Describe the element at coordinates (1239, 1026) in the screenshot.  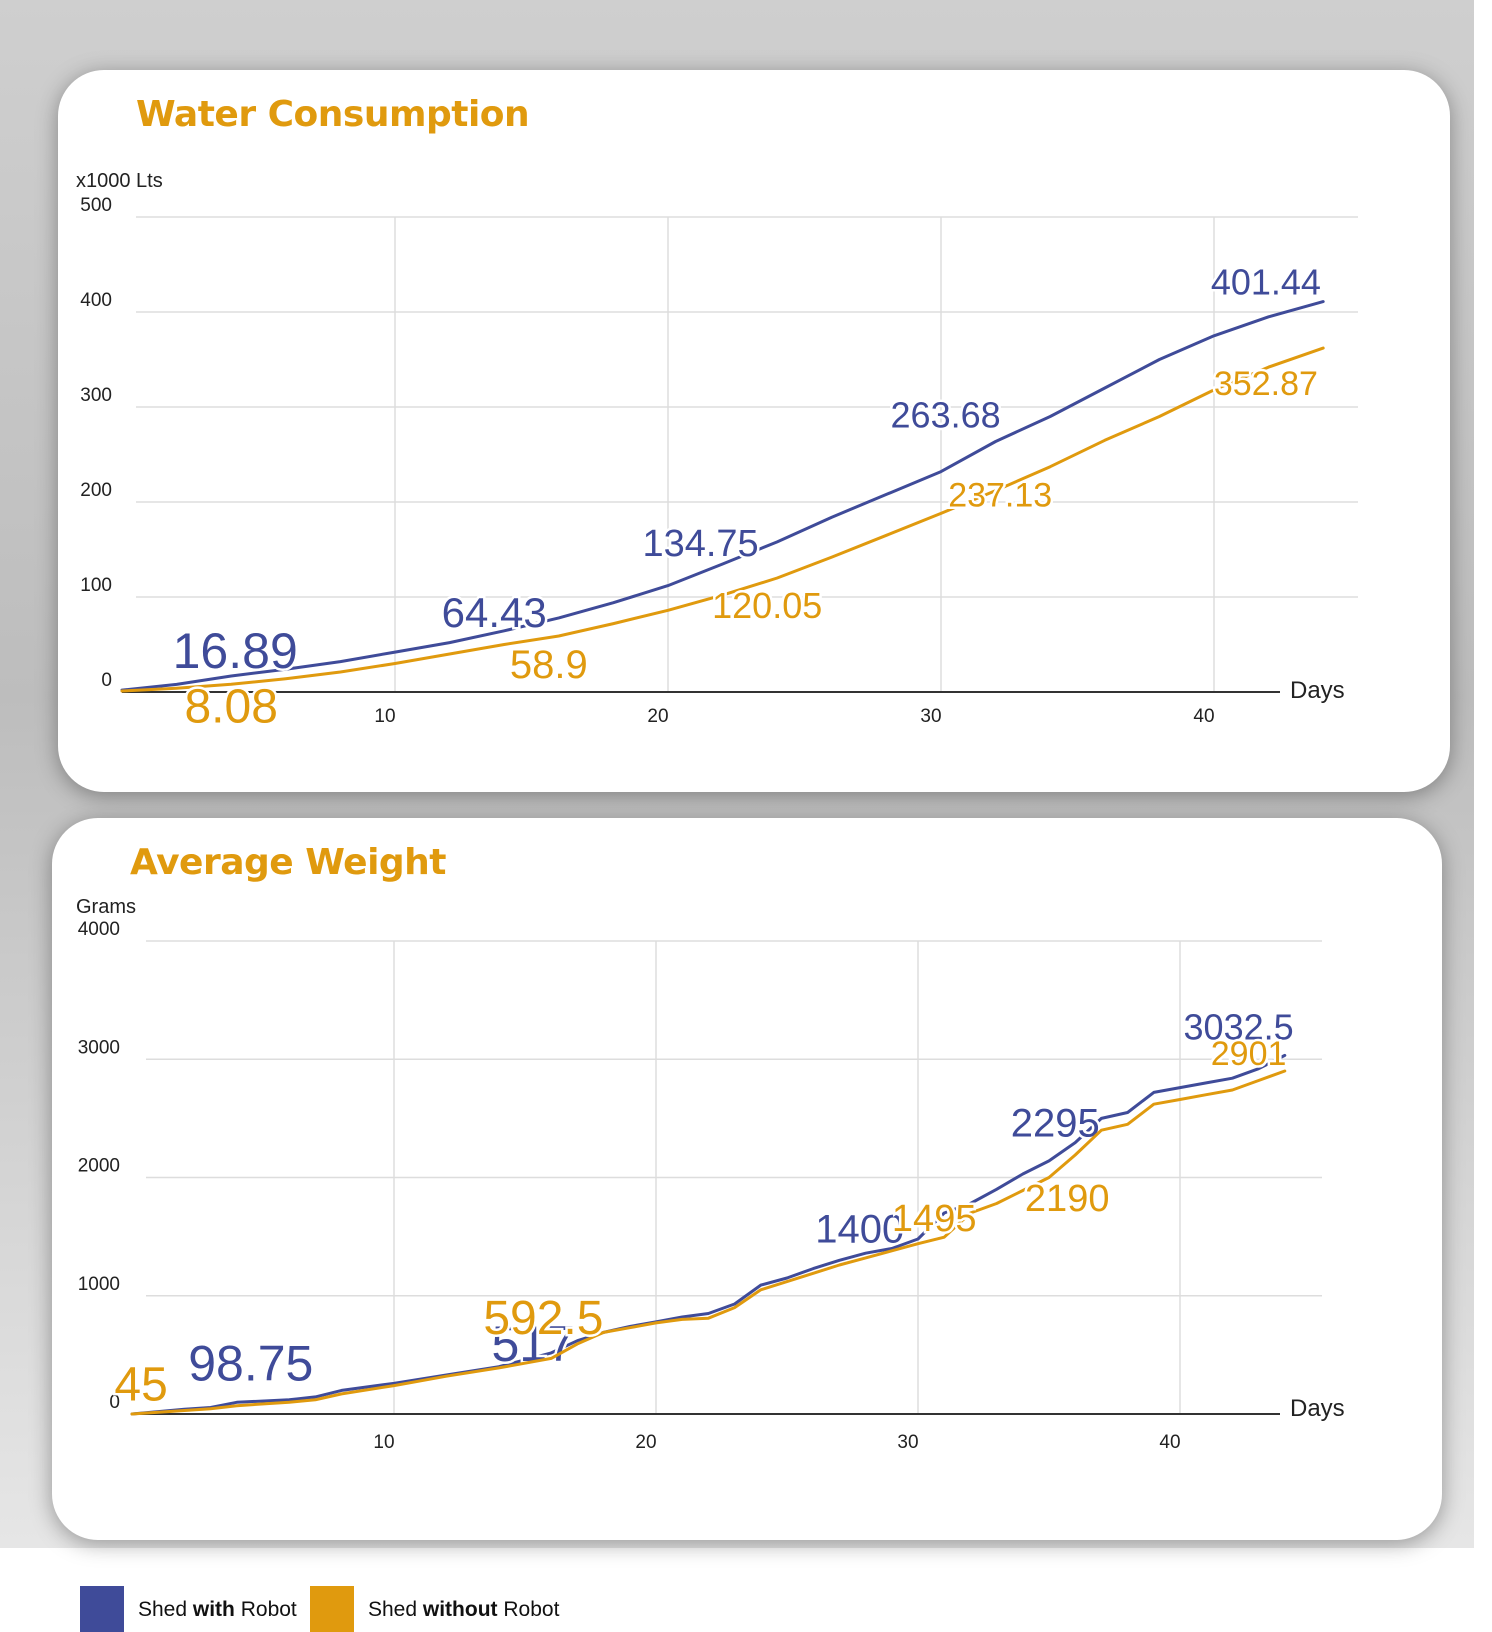
I see `data-label: 3032.5` at that location.